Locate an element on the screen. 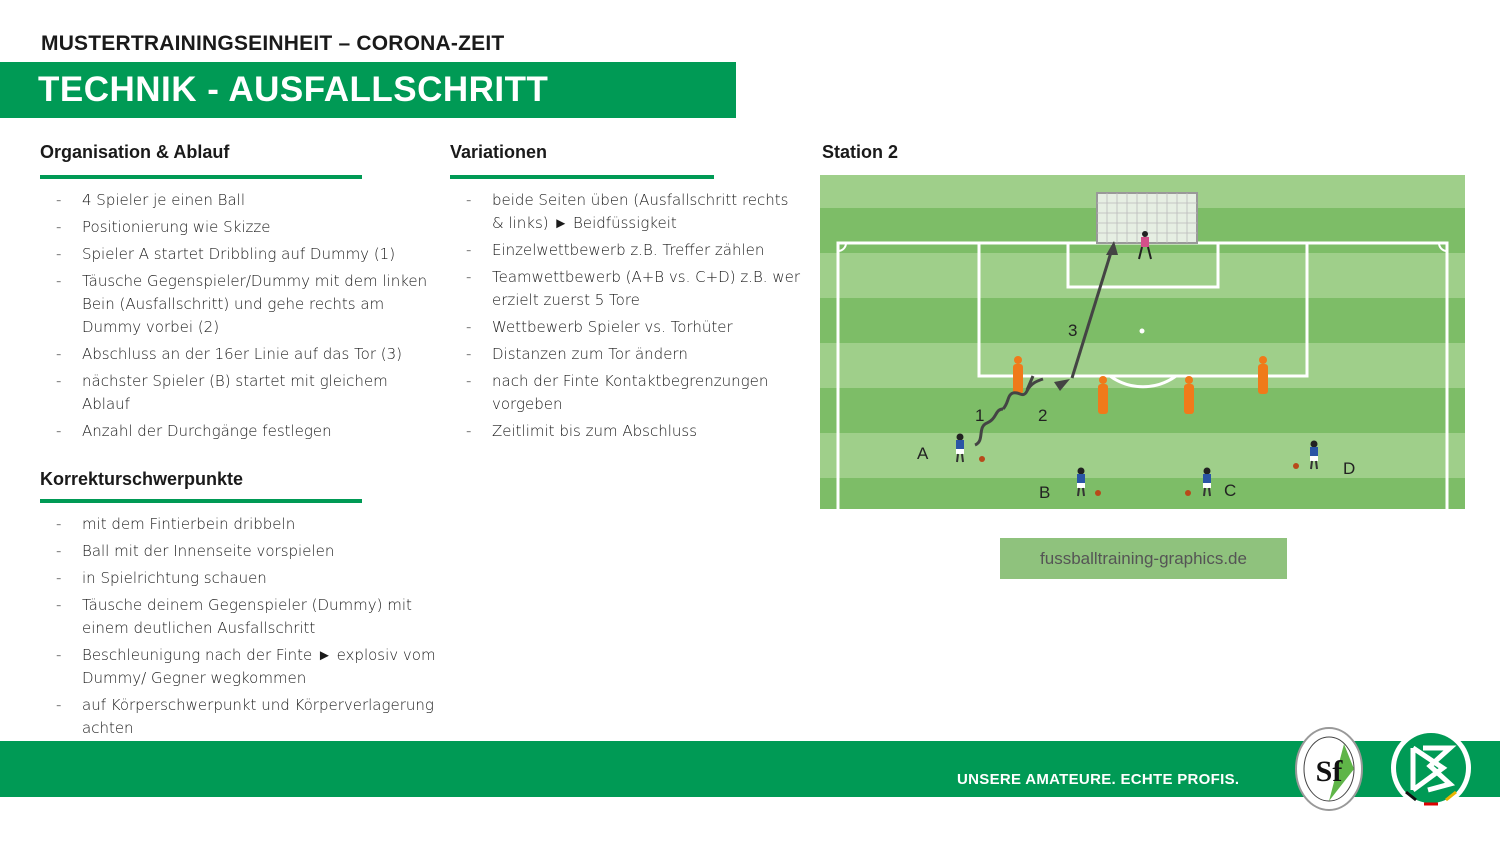 This screenshot has height=844, width=1500. dfb-logo is located at coordinates (1431, 768).